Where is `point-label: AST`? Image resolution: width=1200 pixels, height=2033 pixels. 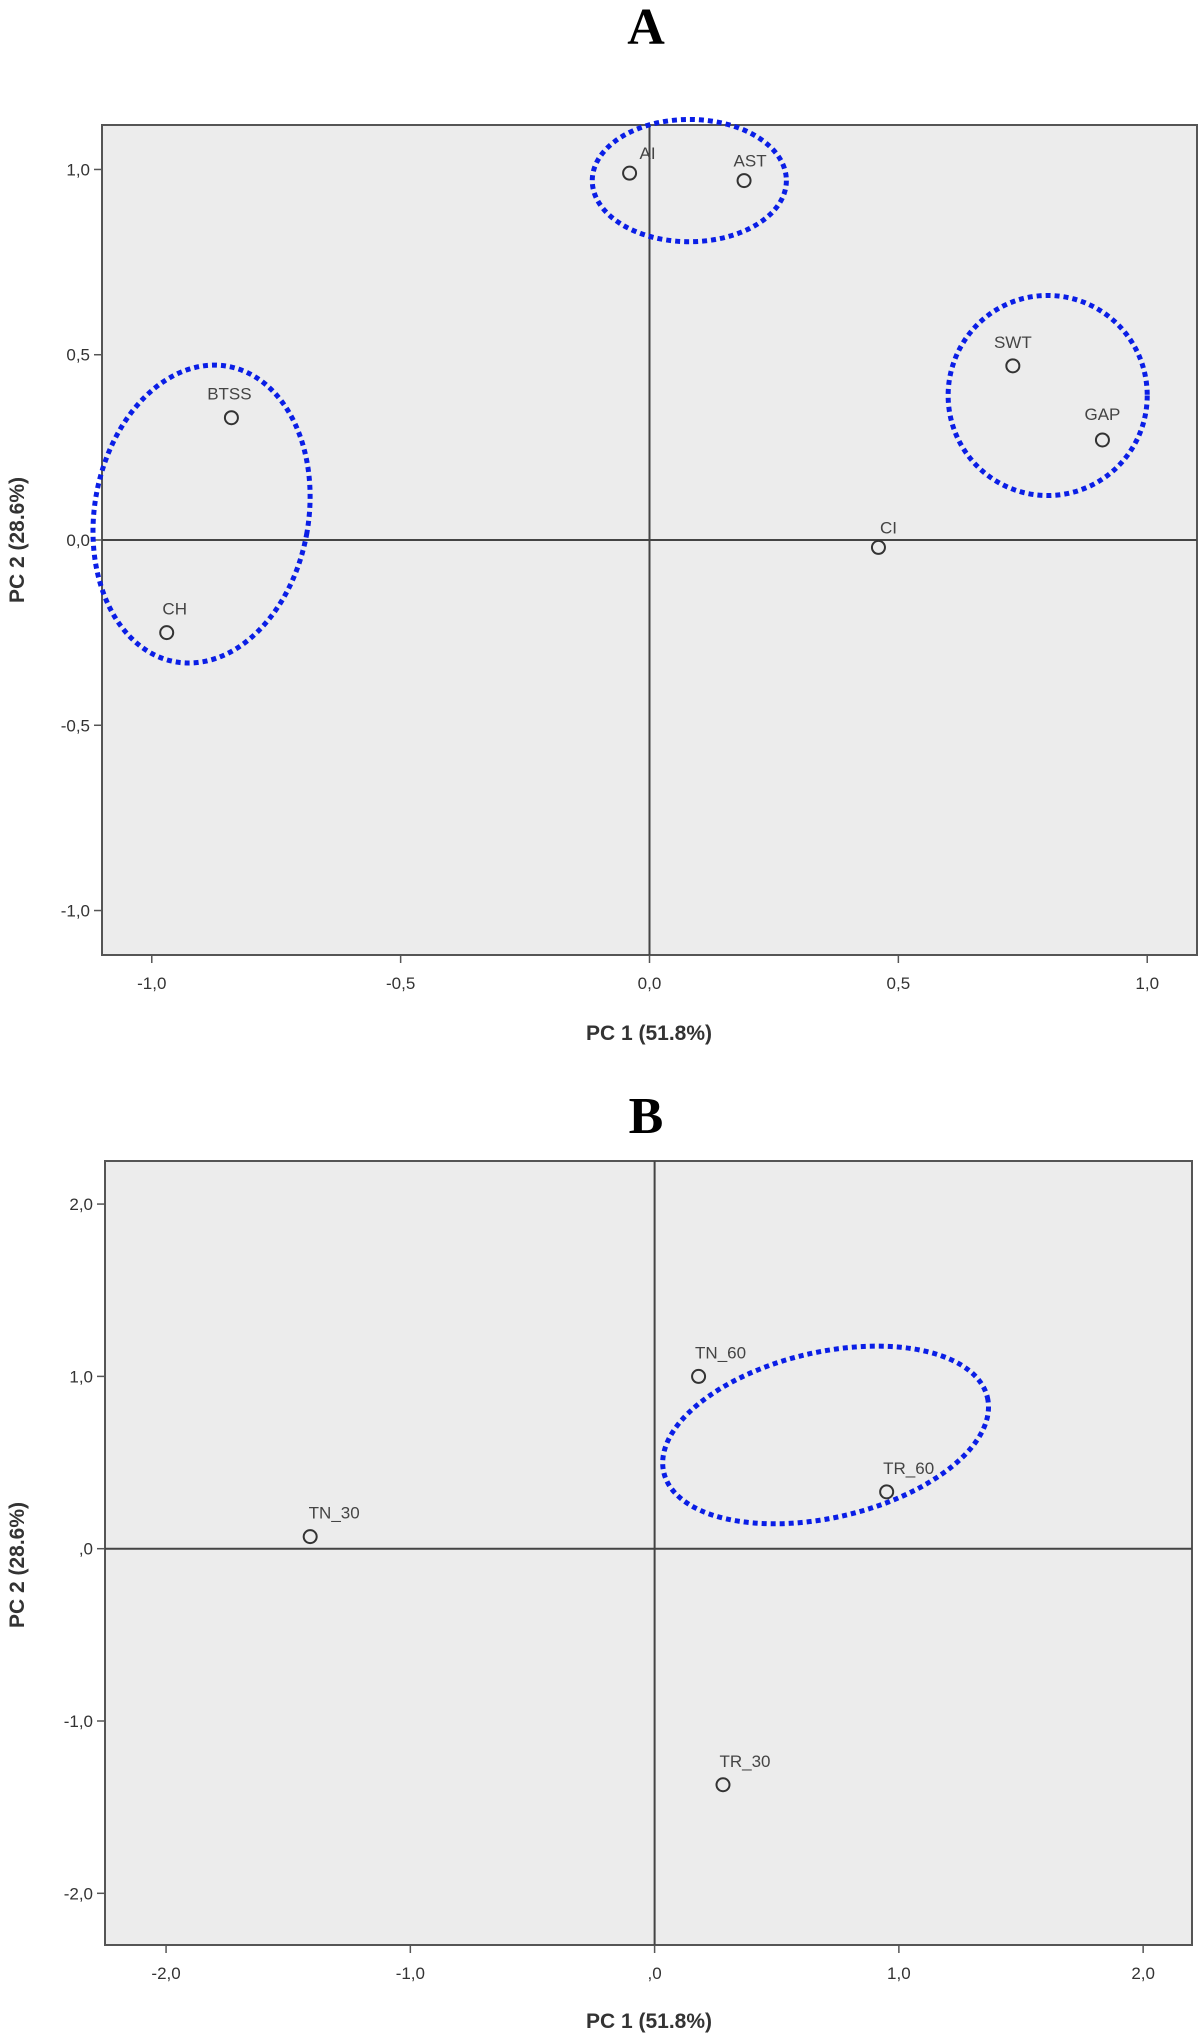 point-label: AST is located at coordinates (750, 161).